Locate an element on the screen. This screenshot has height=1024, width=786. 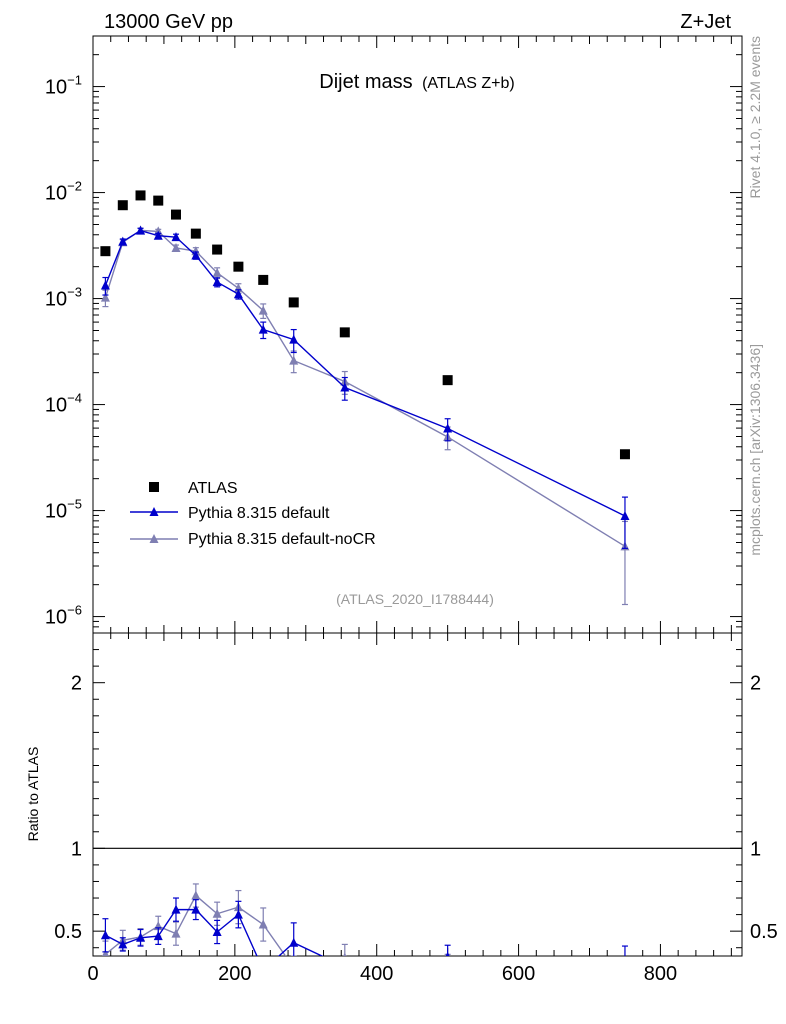
main-ytick-label: 10⁻⁴ is located at coordinates (63, 404).